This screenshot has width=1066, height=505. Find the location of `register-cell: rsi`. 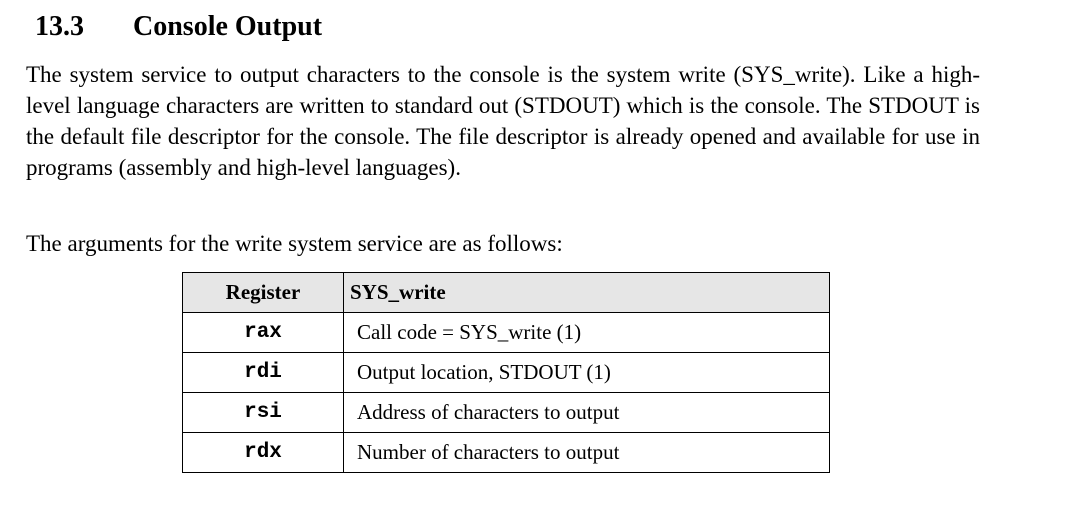

register-cell: rsi is located at coordinates (263, 412).